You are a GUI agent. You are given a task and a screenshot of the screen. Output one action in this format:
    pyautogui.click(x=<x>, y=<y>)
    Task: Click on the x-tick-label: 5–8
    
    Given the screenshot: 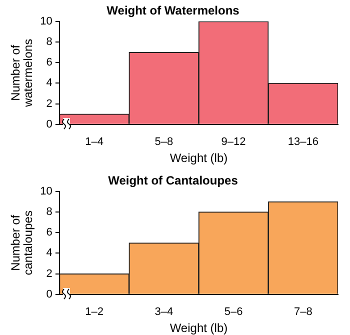 What is the action you would take?
    pyautogui.click(x=164, y=142)
    